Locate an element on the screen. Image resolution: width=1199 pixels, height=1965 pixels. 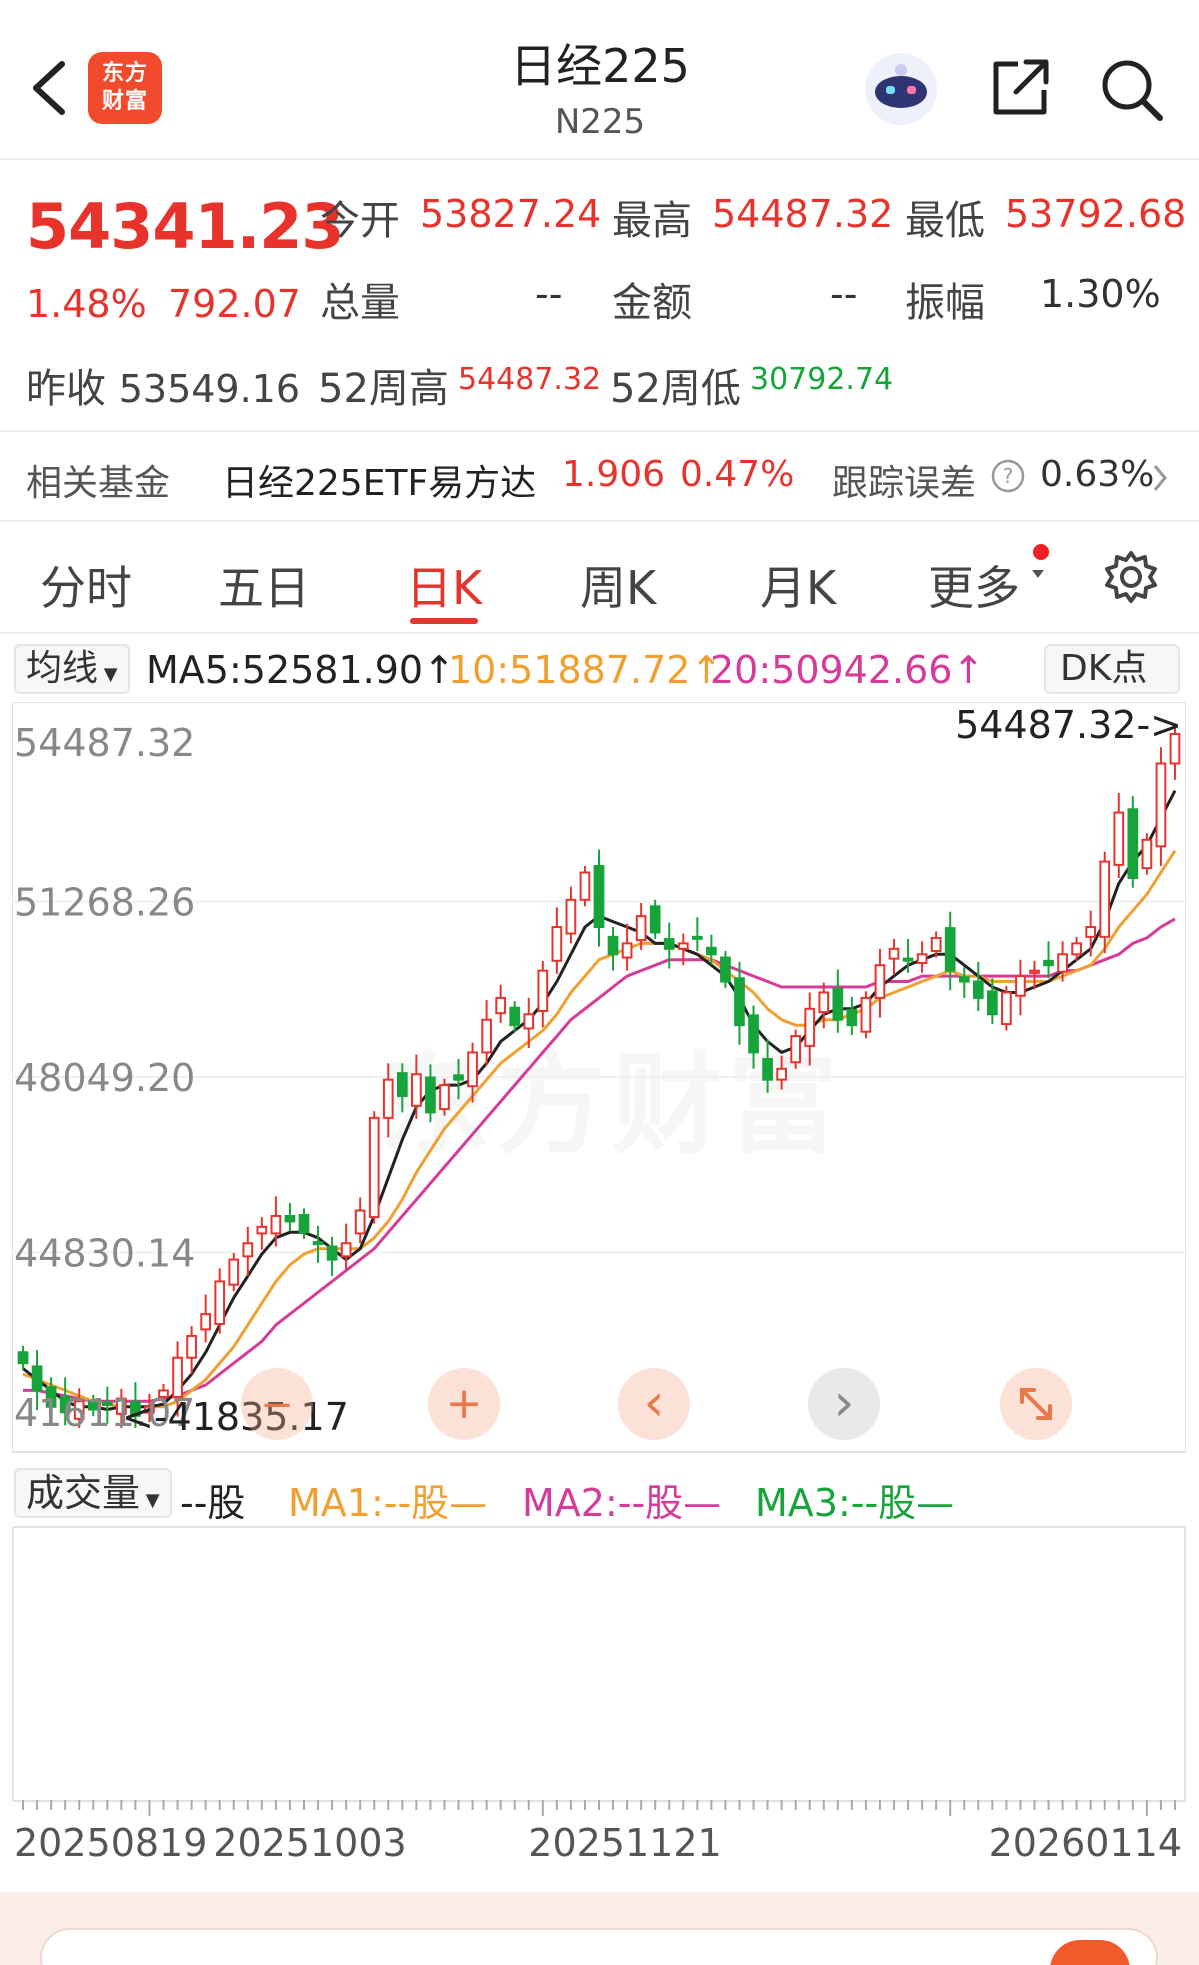
gear-icon is located at coordinates (1131, 577).